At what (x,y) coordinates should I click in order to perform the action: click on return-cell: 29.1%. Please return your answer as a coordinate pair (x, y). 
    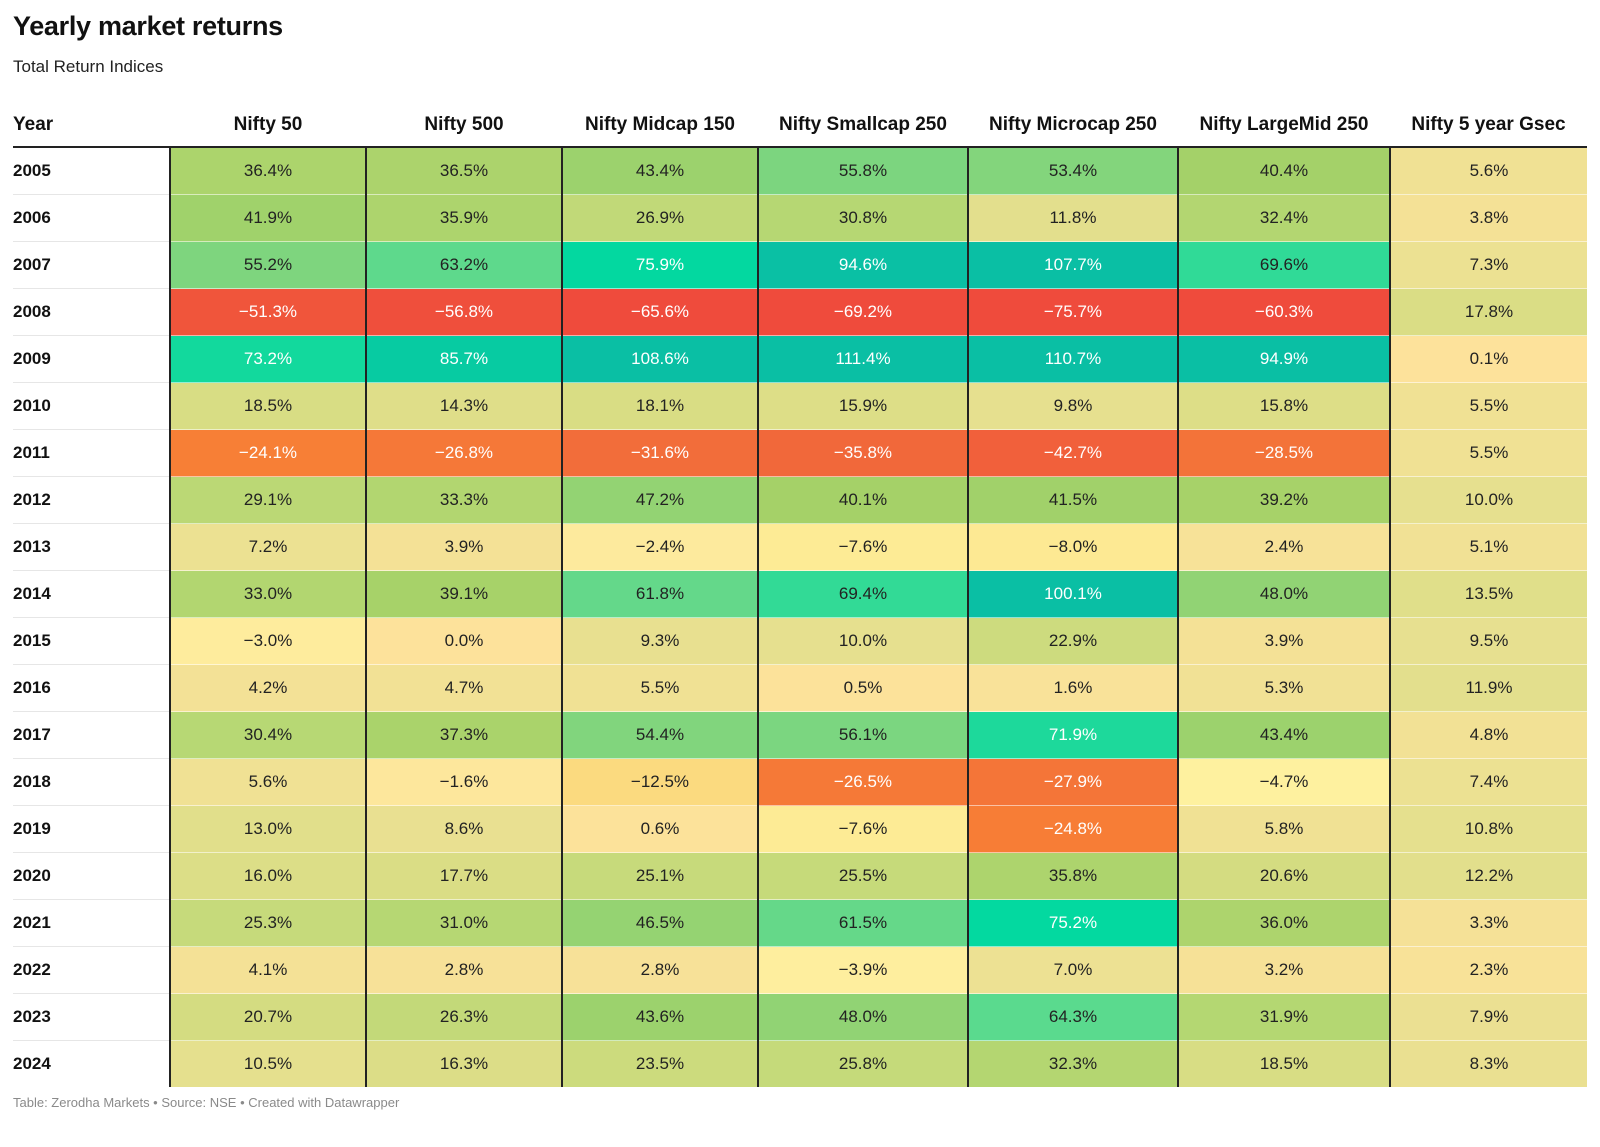
    Looking at the image, I should click on (268, 500).